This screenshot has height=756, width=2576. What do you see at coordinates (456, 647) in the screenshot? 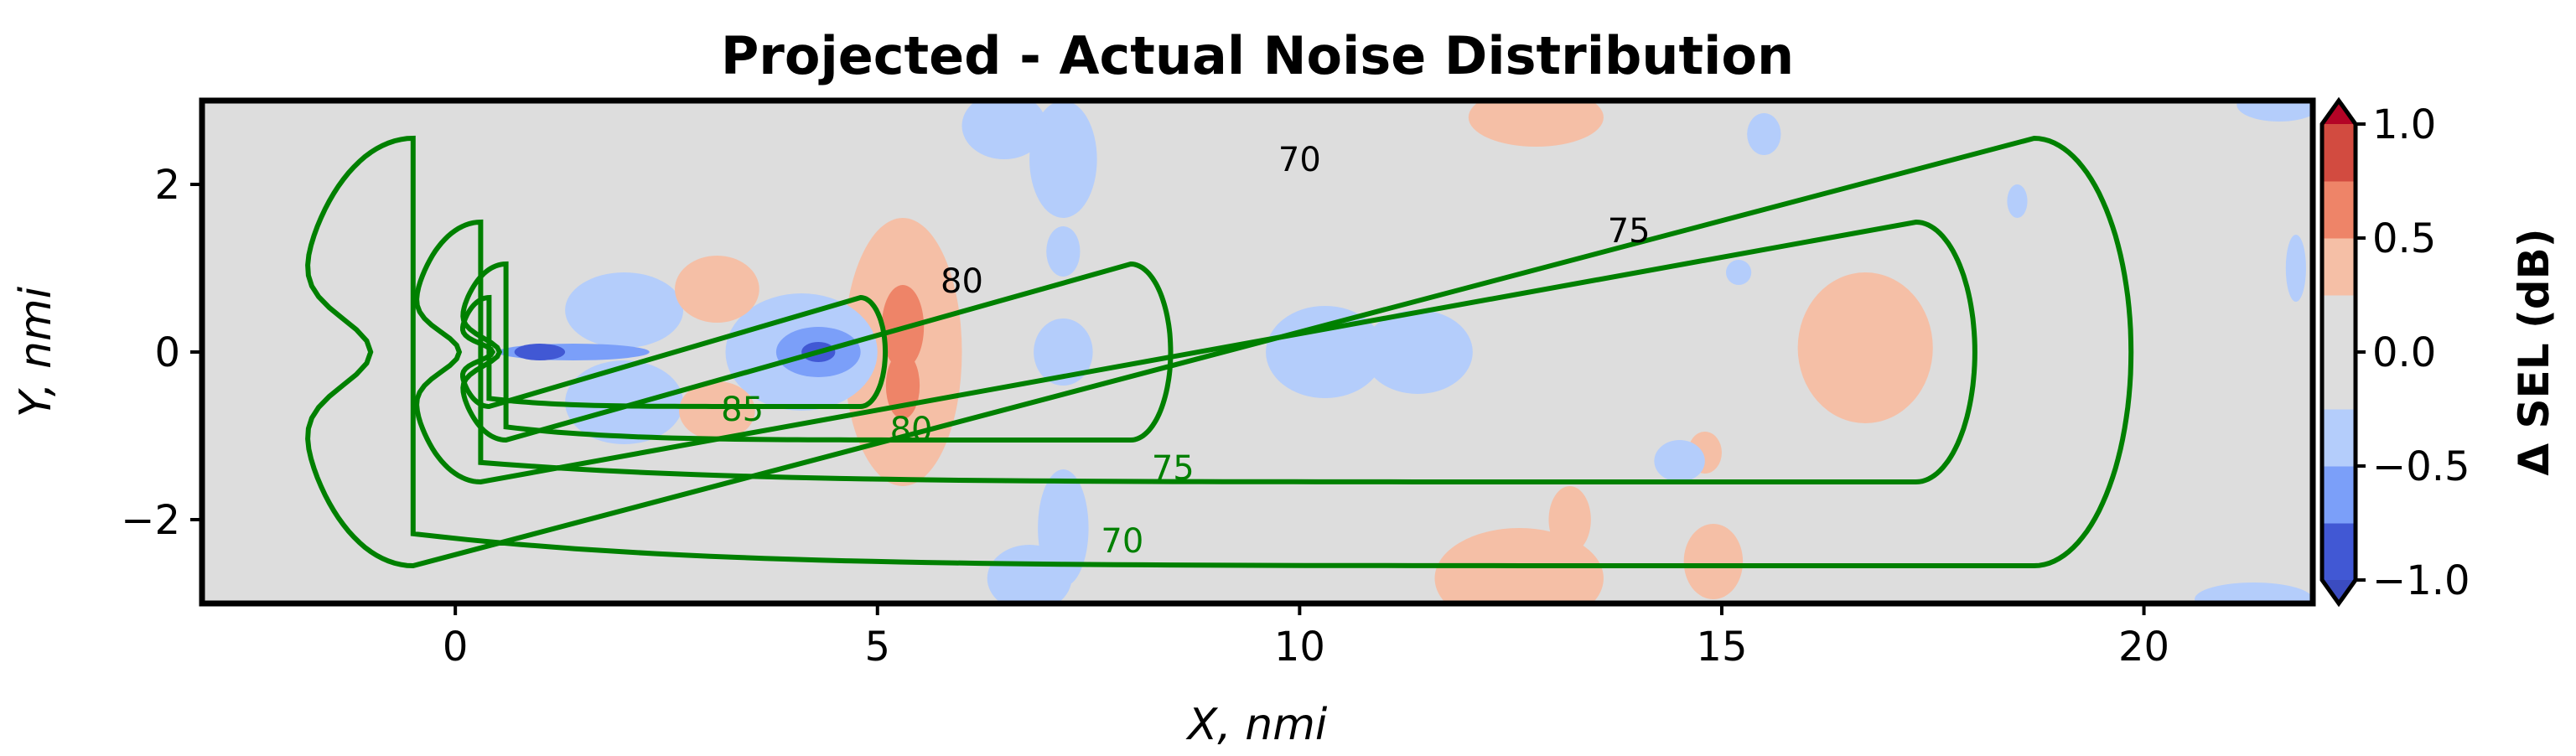
I see `x-tick-label: 0` at bounding box center [456, 647].